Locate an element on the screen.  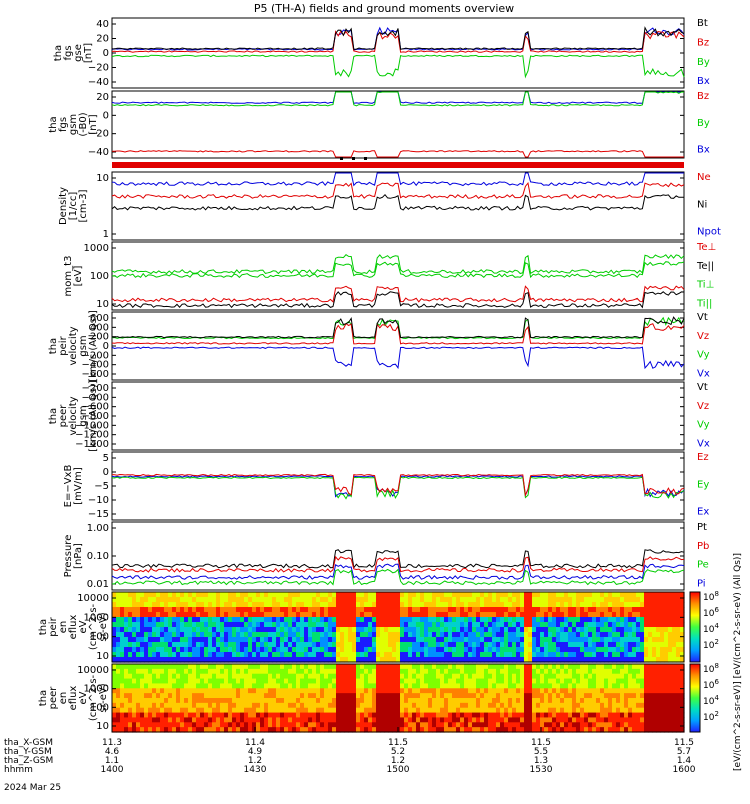
legend-item: Bz is located at coordinates (703, 42).